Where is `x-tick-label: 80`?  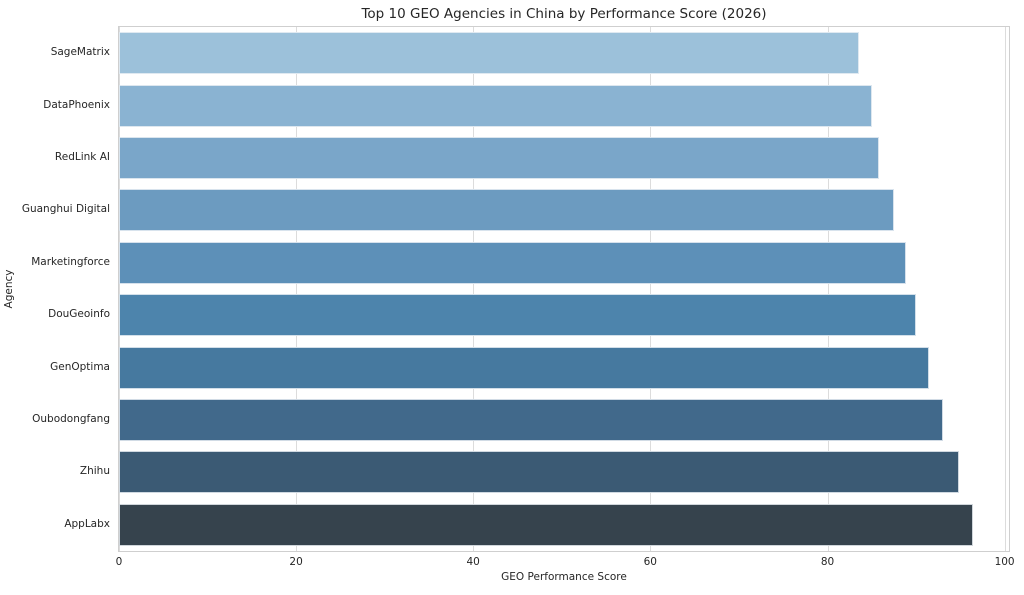 x-tick-label: 80 is located at coordinates (827, 562).